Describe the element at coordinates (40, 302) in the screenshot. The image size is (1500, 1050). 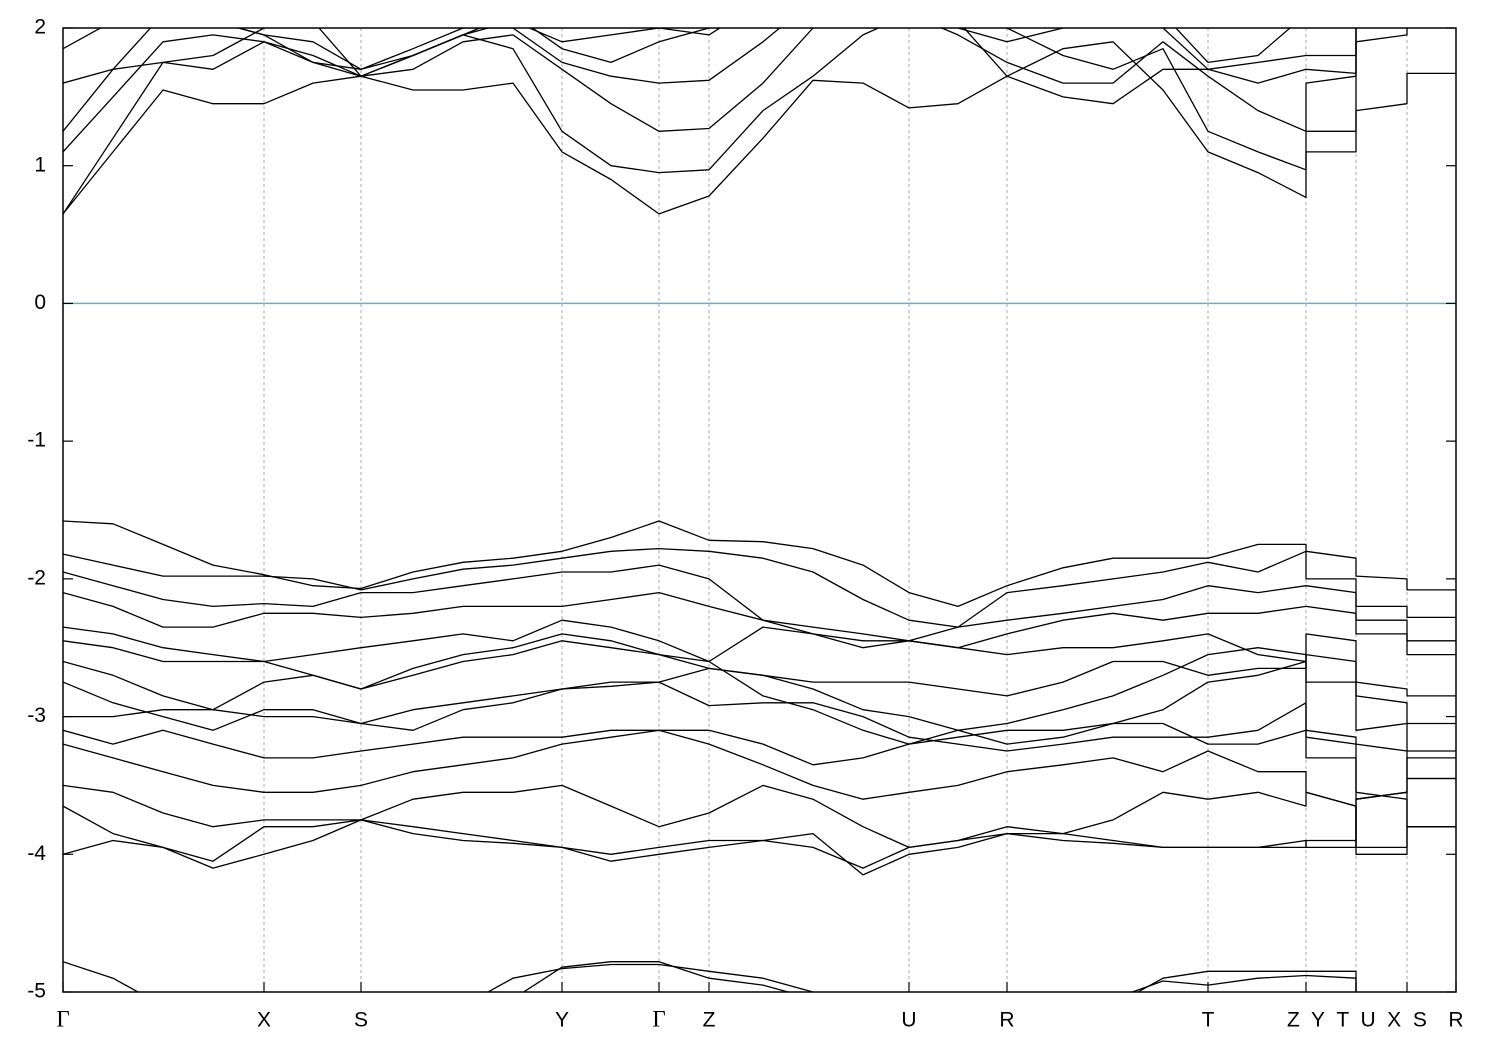
I see `y-tick-label: 0` at that location.